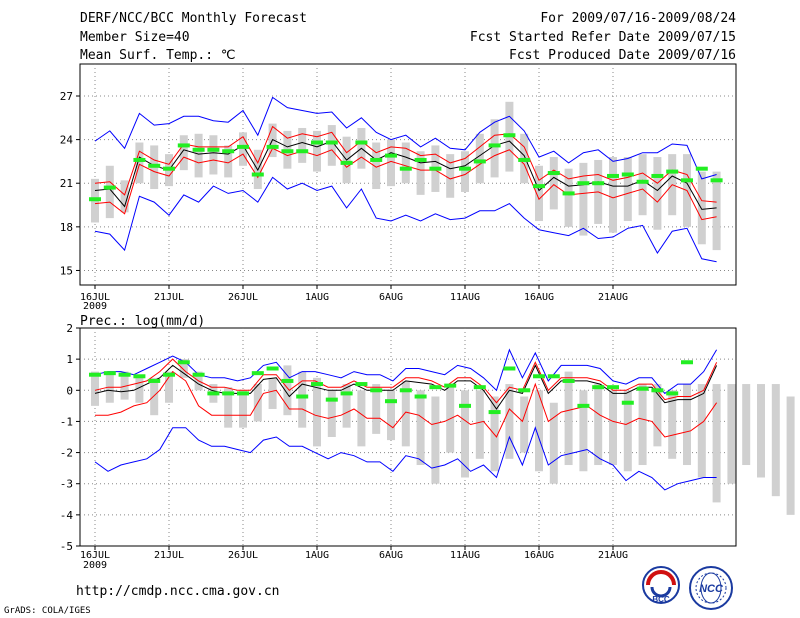 The height and width of the screenshot is (618, 800). I want to click on prec-upper-red-line, so click(406, 381).